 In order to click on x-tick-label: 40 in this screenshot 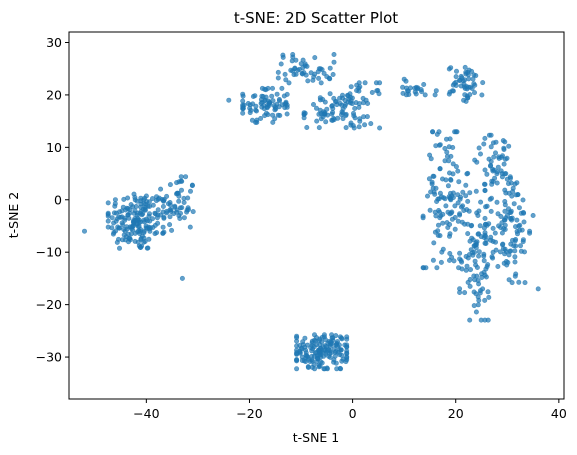, I will do `click(559, 413)`.